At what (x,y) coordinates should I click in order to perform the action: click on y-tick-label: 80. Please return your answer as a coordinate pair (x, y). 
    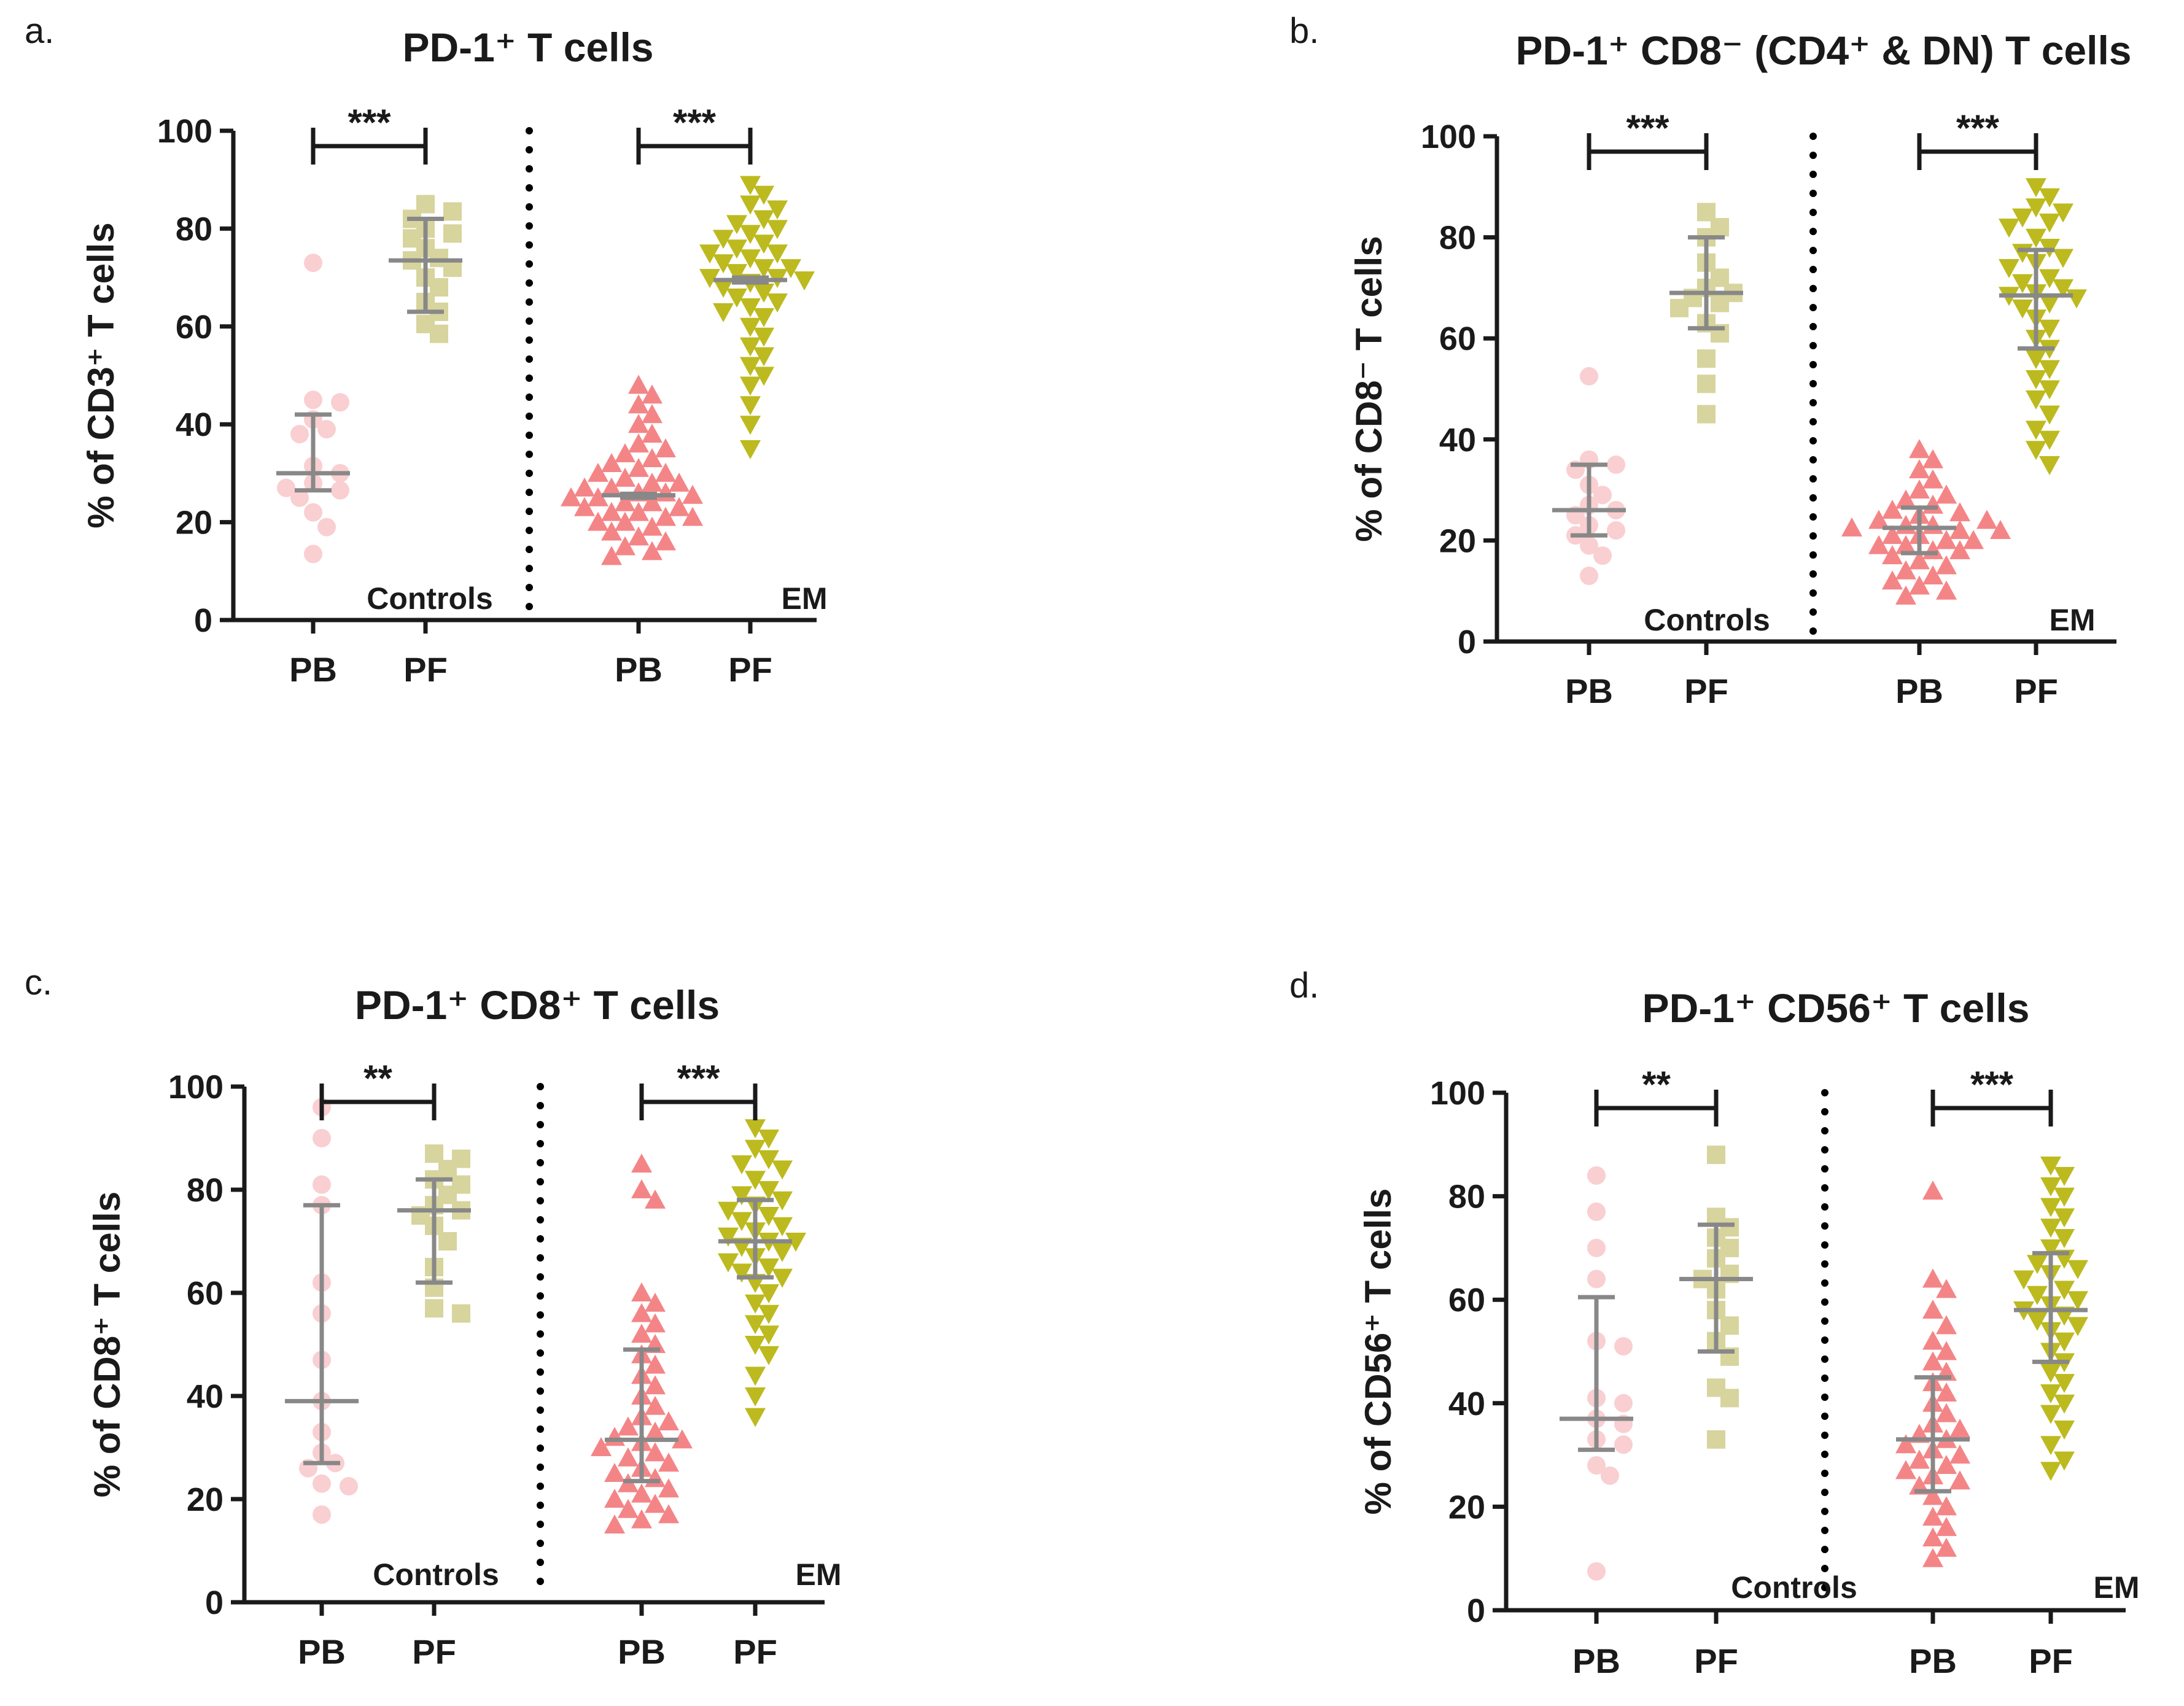
    Looking at the image, I should click on (1457, 238).